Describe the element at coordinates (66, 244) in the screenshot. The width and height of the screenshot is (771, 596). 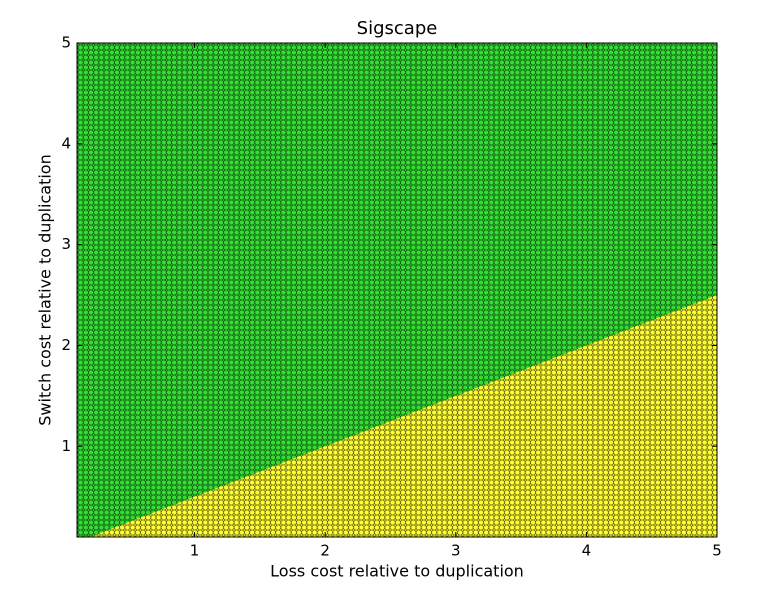
I see `y-tick-label: 3` at that location.